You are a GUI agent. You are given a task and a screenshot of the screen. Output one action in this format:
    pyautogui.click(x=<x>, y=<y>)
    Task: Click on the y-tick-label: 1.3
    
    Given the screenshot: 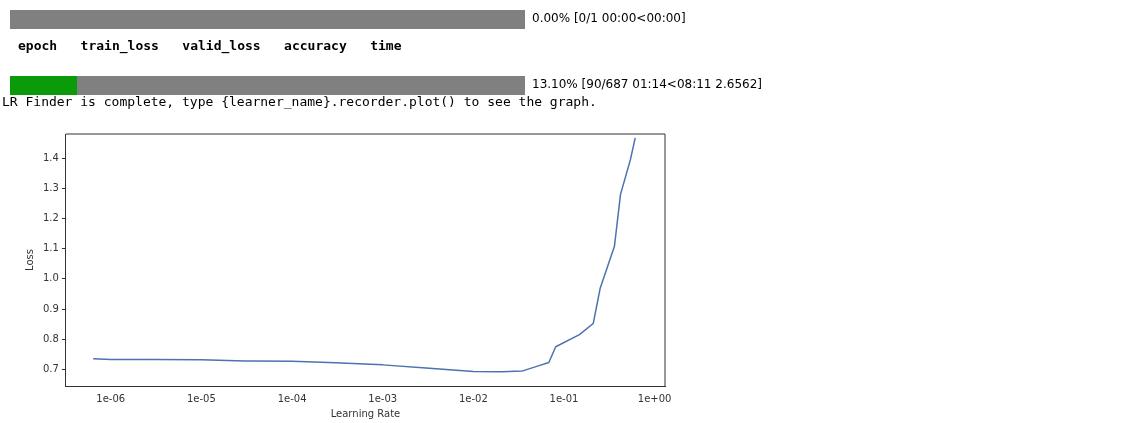 What is the action you would take?
    pyautogui.click(x=51, y=187)
    